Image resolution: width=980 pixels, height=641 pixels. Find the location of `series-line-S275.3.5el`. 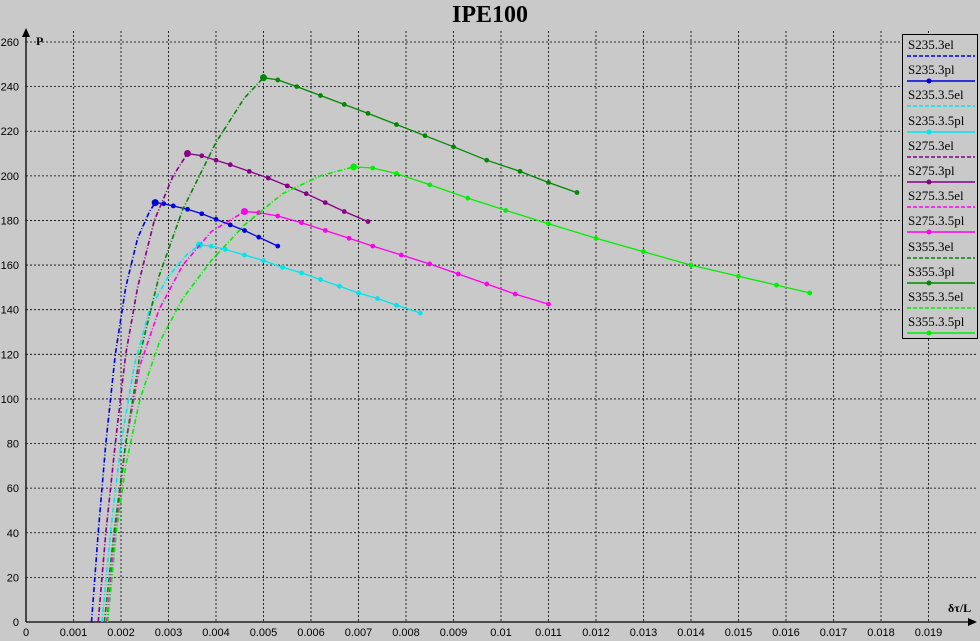

series-line-S275.3.5el is located at coordinates (175, 416).